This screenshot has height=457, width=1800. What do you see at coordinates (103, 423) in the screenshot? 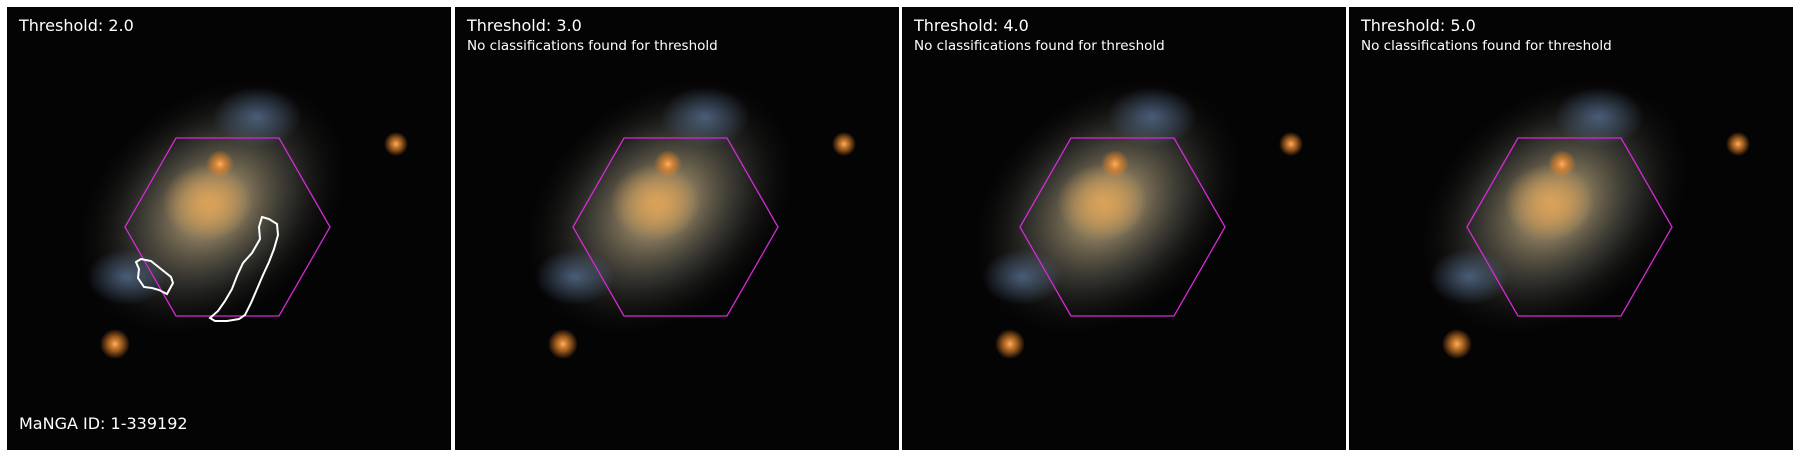
I see `manga-id-label: MaNGA ID: 1-339192` at bounding box center [103, 423].